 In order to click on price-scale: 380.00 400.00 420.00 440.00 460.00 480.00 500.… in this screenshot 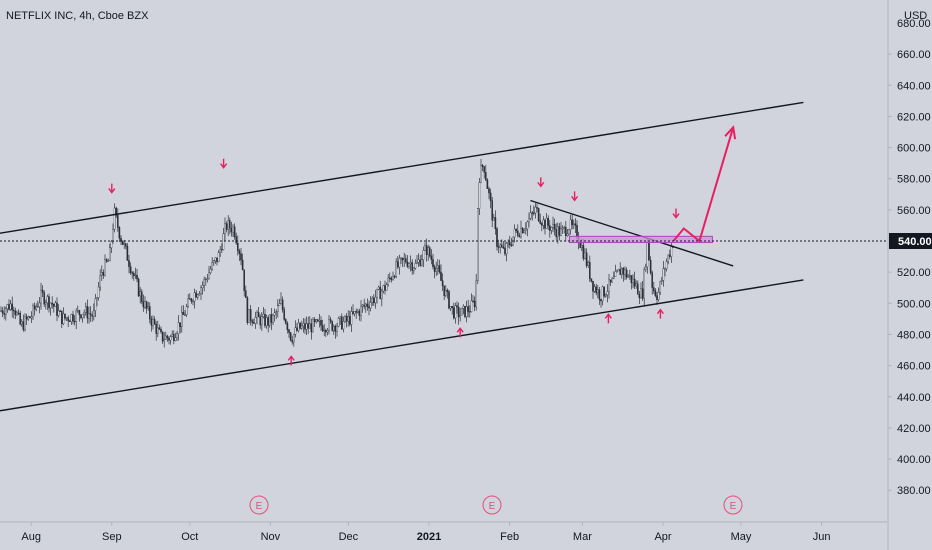, I will do `click(909, 257)`.